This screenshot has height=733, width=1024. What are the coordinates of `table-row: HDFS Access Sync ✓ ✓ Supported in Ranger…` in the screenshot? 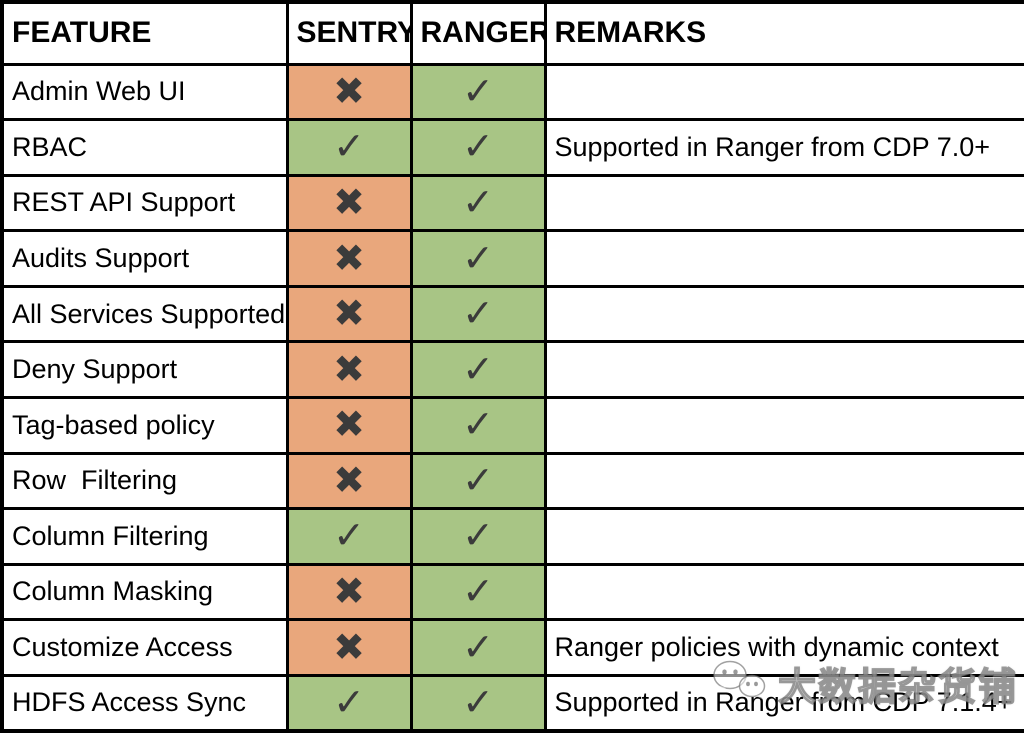 It's located at (512, 703).